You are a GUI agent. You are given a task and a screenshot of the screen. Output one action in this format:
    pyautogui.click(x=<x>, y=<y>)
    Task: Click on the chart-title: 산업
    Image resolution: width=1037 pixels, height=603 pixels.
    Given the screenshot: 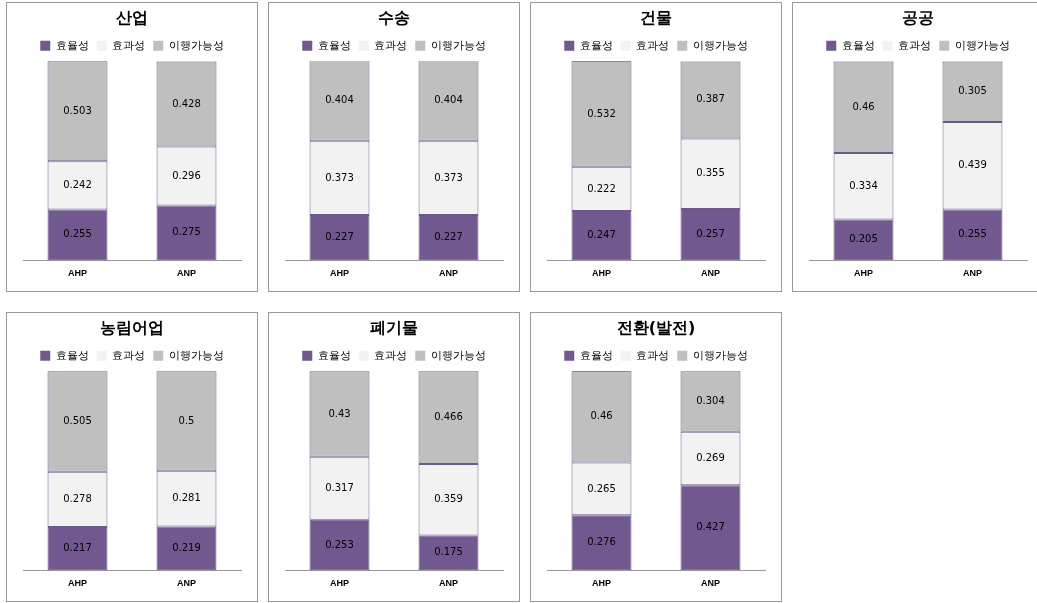 What is the action you would take?
    pyautogui.click(x=132, y=17)
    